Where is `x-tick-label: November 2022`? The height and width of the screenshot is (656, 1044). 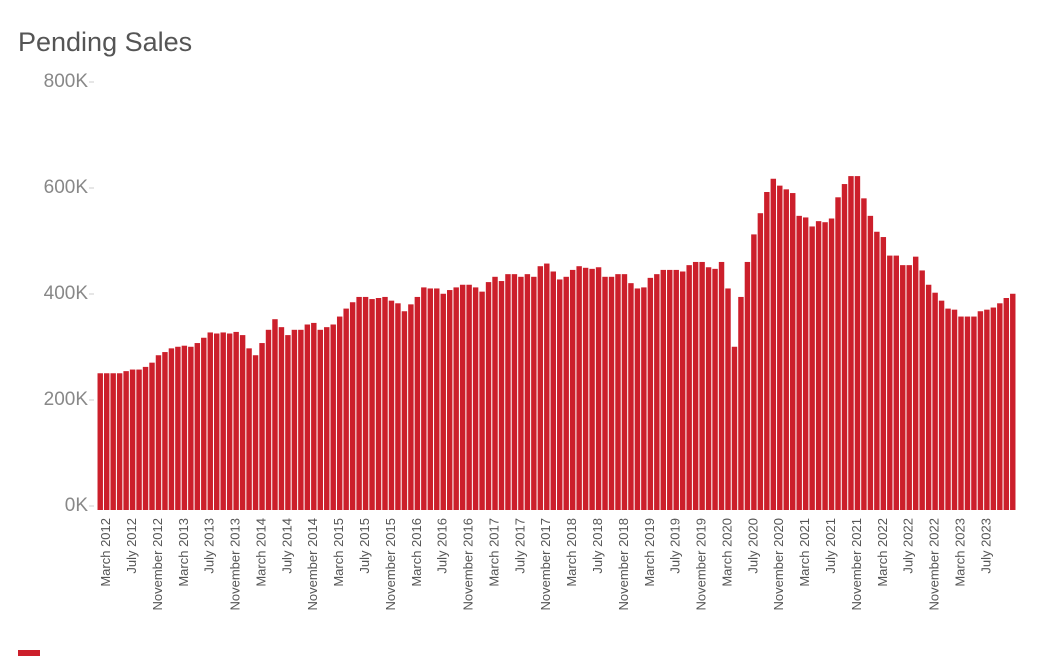
x-tick-label: November 2022 is located at coordinates (934, 564).